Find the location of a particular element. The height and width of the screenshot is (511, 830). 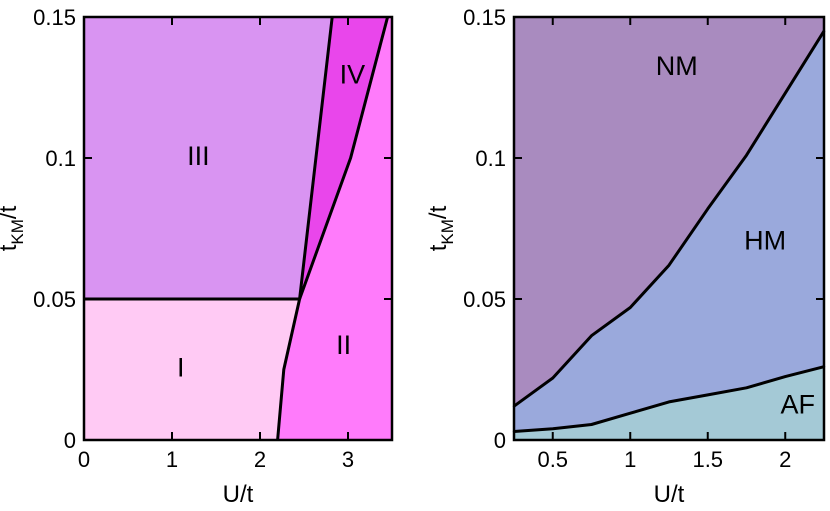

region-label-i: I is located at coordinates (181, 368).